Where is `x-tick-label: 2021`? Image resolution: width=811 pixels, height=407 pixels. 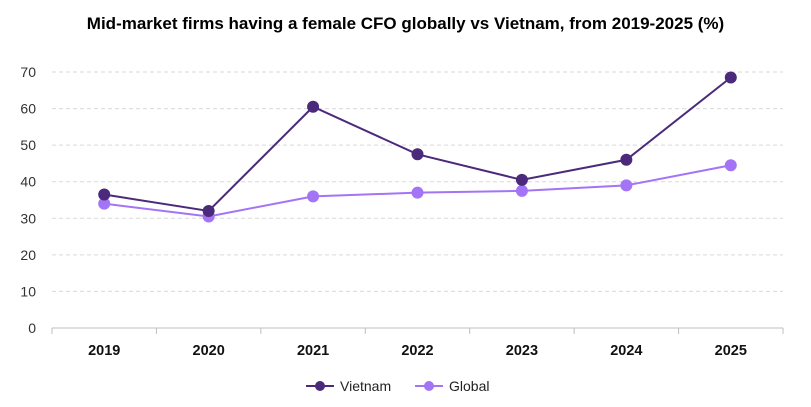
x-tick-label: 2021 is located at coordinates (313, 351).